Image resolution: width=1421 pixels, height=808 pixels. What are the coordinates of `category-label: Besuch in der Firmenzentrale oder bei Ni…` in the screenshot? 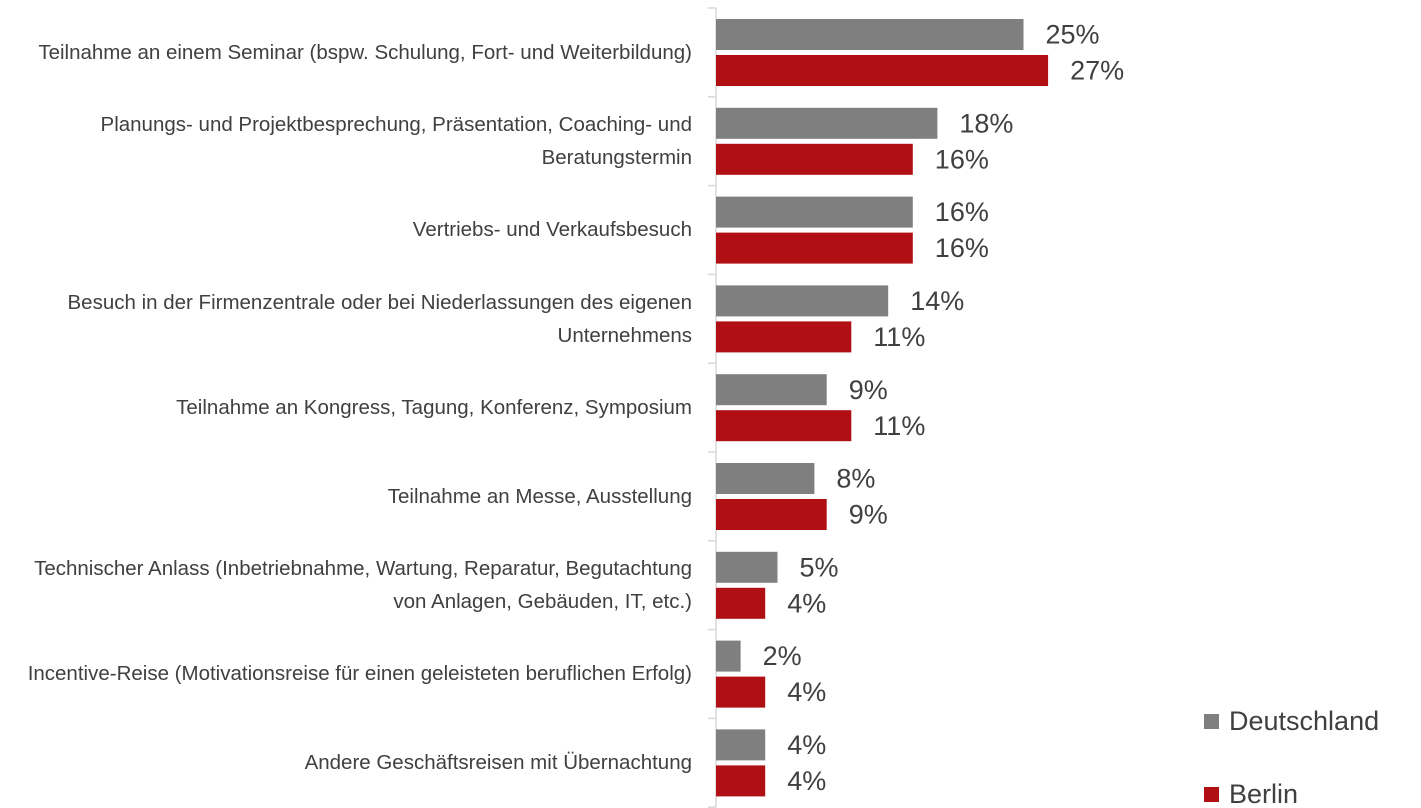 It's located at (380, 318).